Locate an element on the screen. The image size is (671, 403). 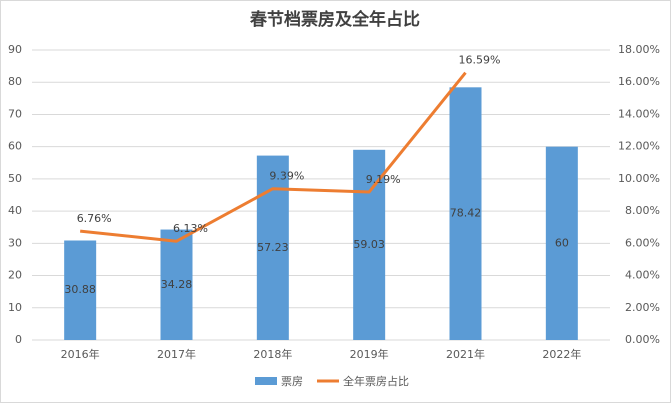
y-tick-label: 30 is located at coordinates (15, 242).